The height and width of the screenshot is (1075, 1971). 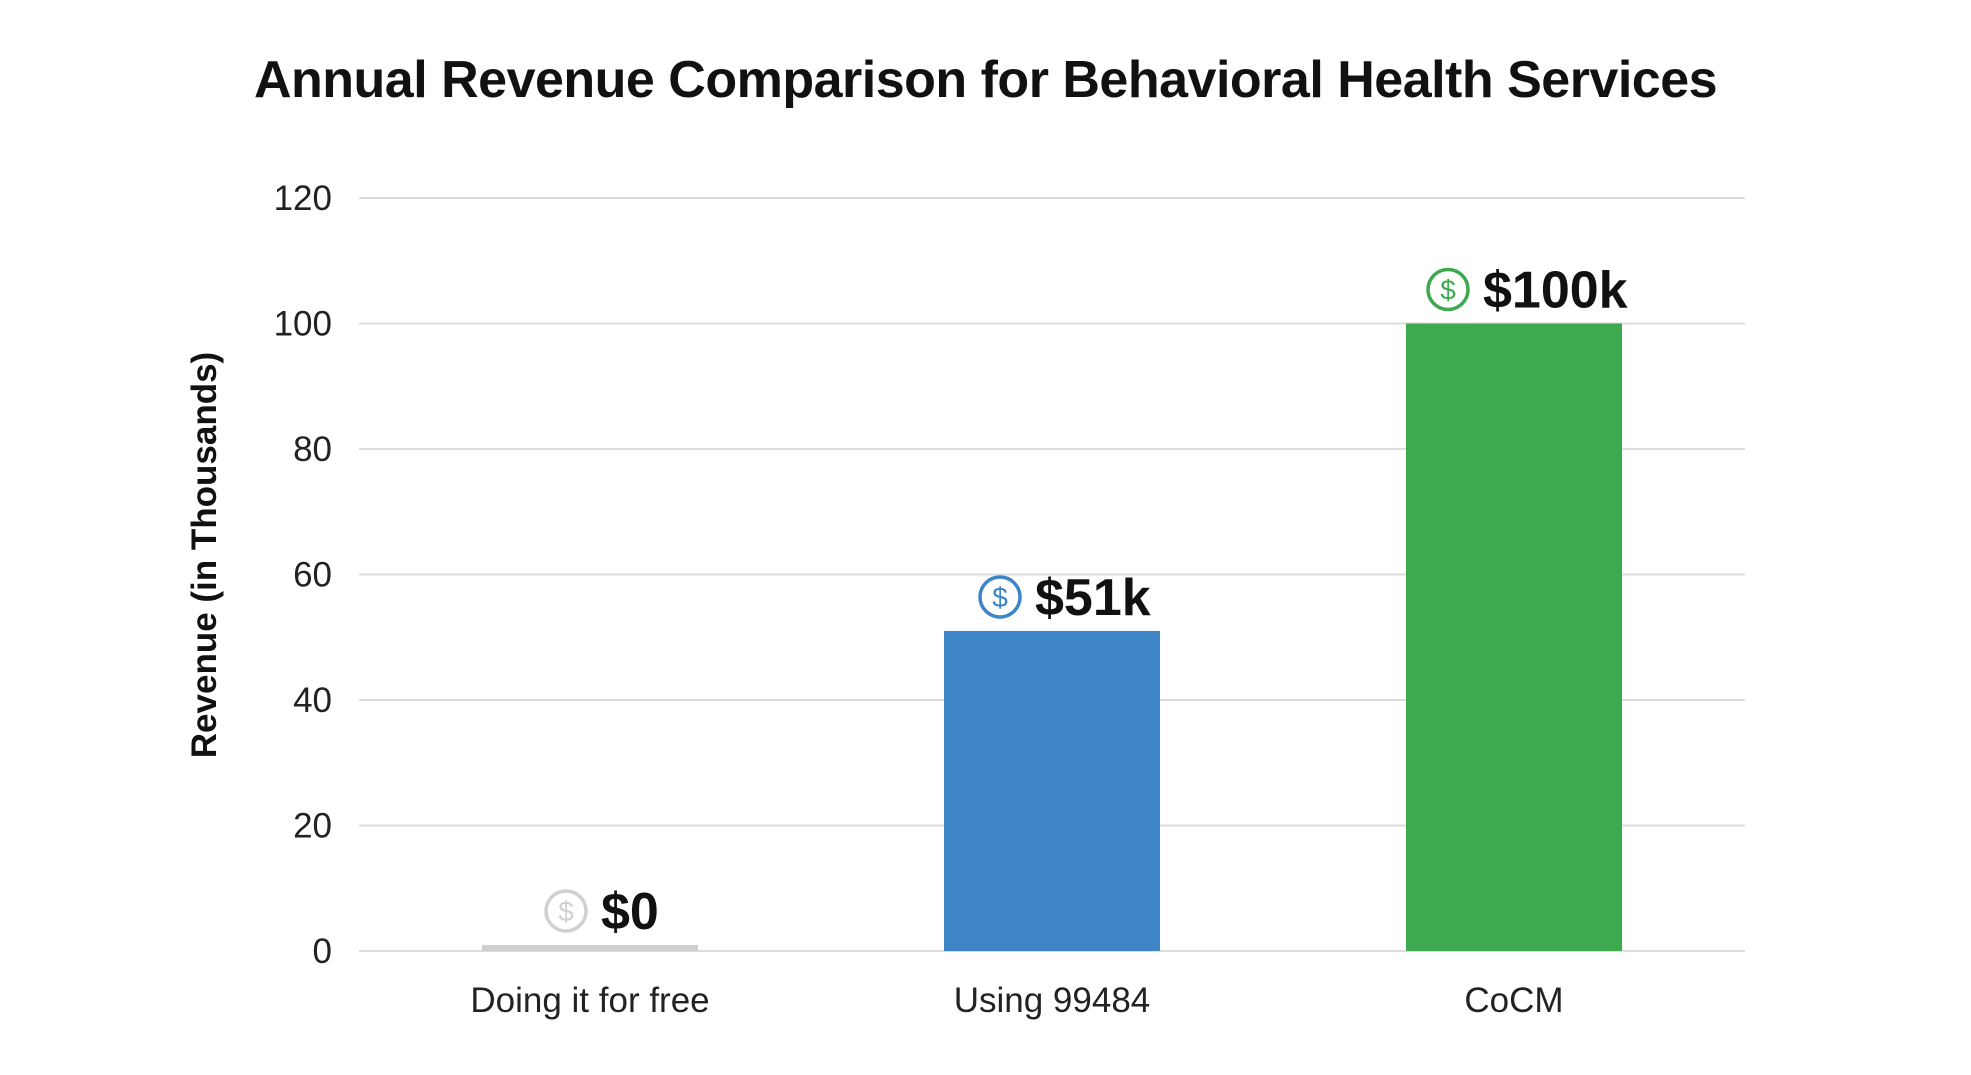 What do you see at coordinates (322, 951) in the screenshot?
I see `y-tick-label: 0` at bounding box center [322, 951].